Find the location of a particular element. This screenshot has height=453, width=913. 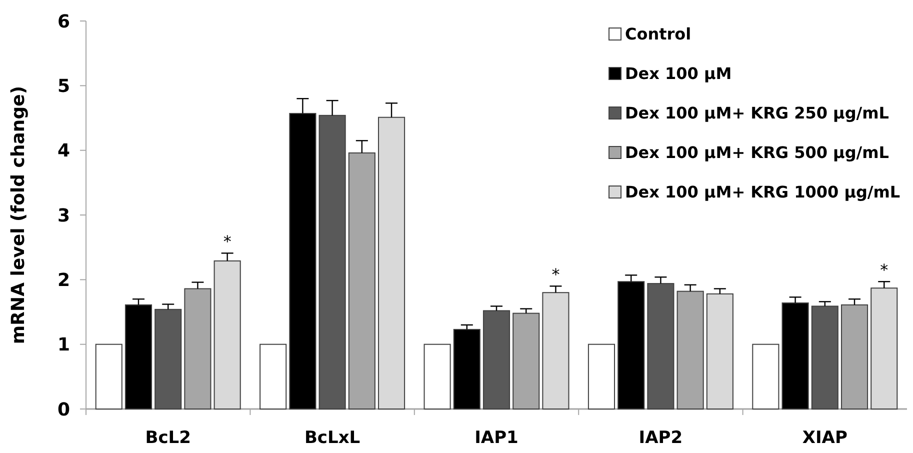

legend-label: Dex 100 μM+ KRG 250 μg/mL is located at coordinates (757, 113).